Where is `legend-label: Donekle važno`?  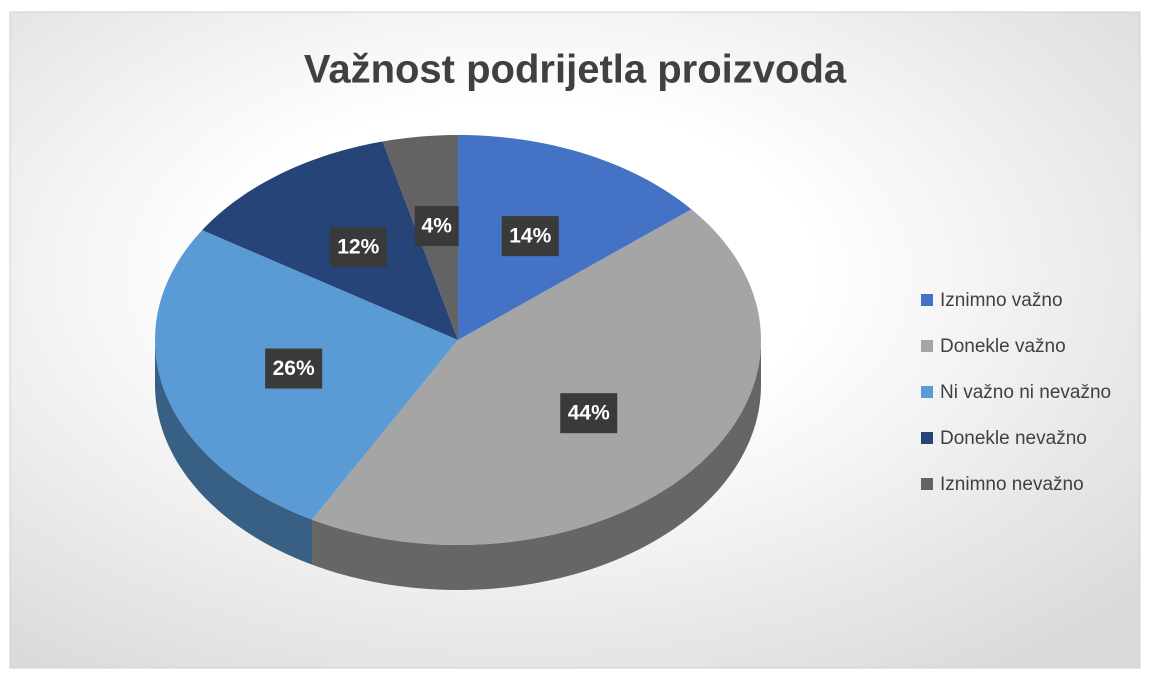
legend-label: Donekle važno is located at coordinates (1003, 346).